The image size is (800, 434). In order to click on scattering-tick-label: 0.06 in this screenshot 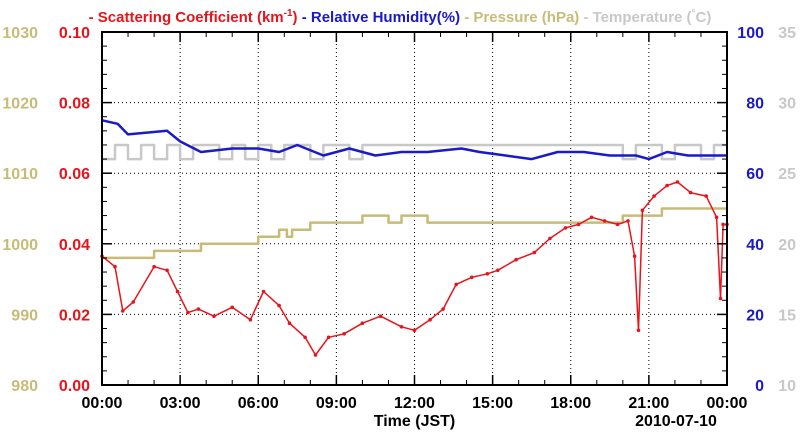, I will do `click(74, 174)`.